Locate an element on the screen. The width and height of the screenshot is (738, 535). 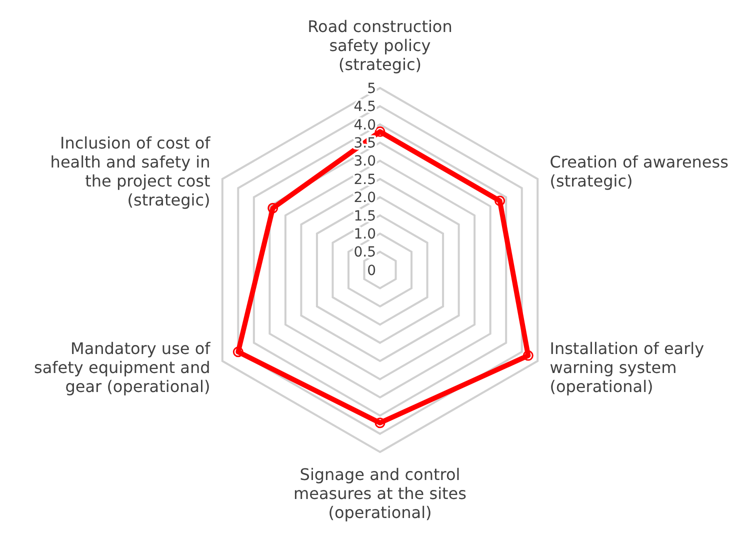
spoke-label: Creation of awareness (strategic) is located at coordinates (639, 171).